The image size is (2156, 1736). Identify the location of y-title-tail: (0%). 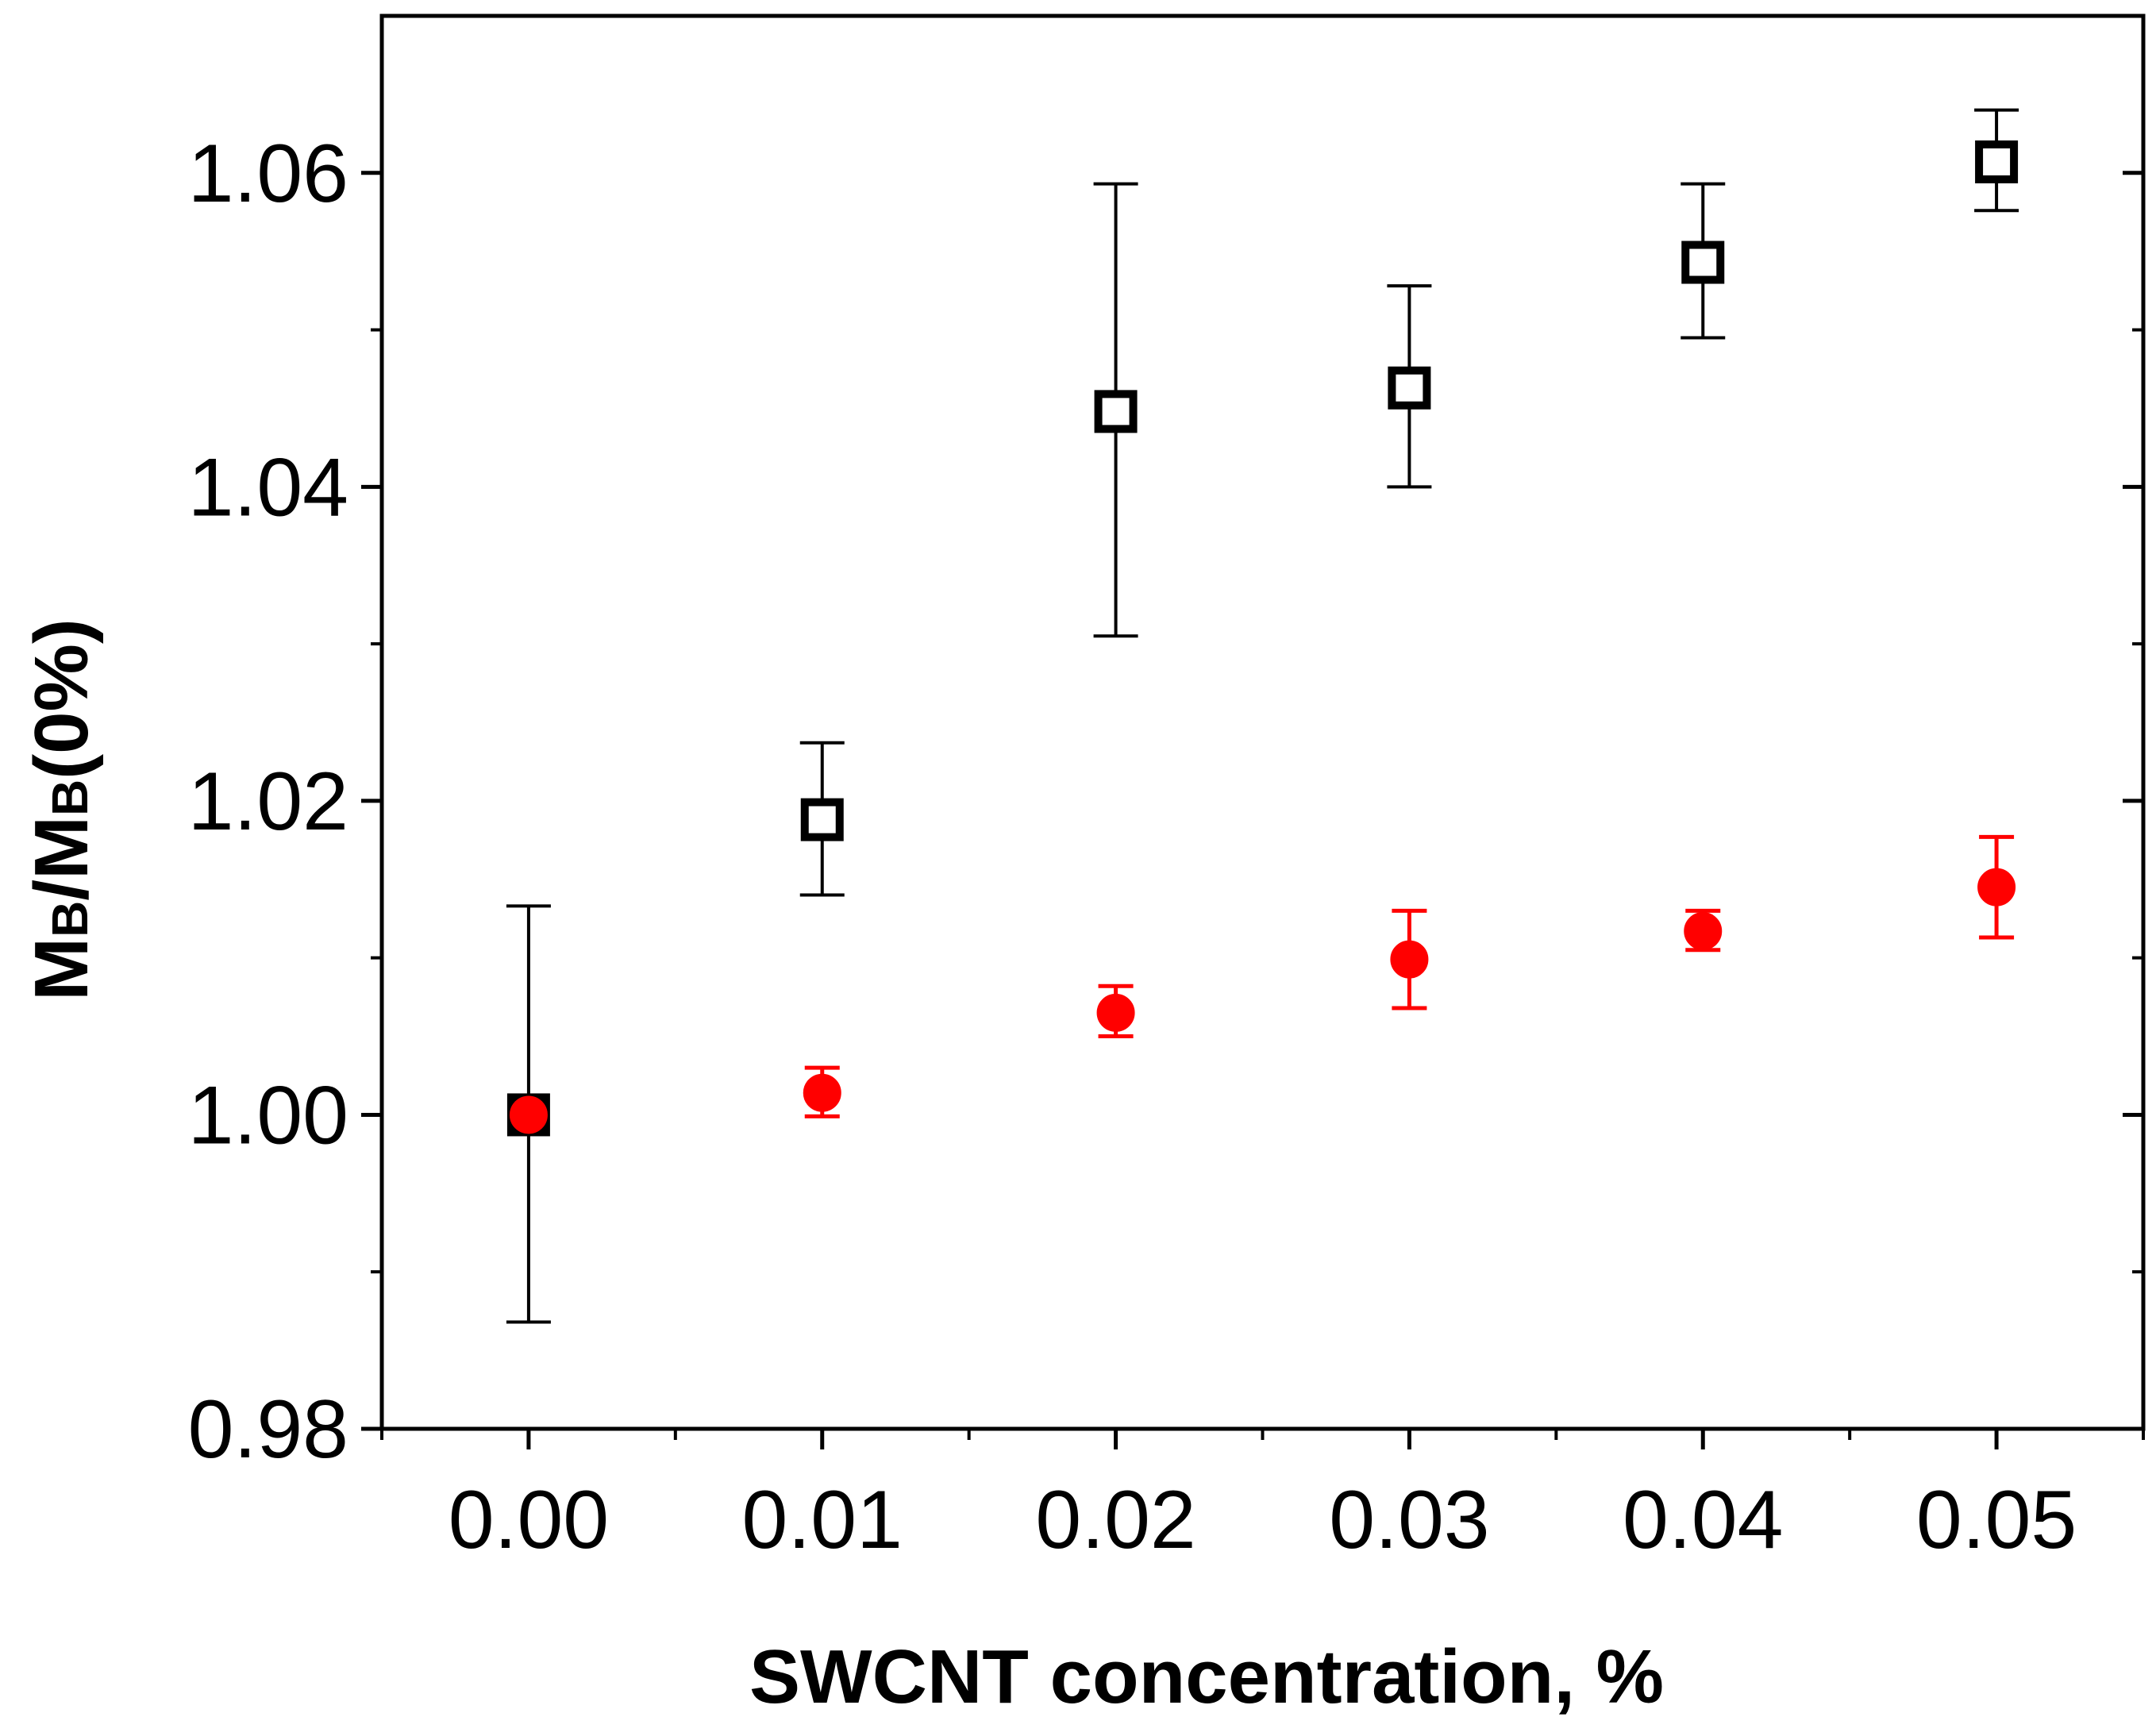
(61, 698).